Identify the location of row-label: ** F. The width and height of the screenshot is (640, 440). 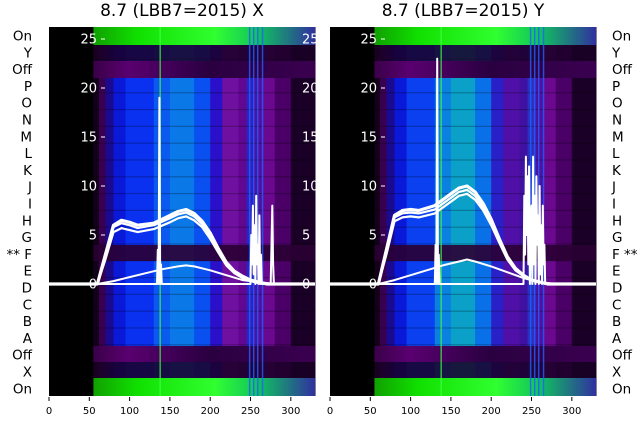
(19, 255).